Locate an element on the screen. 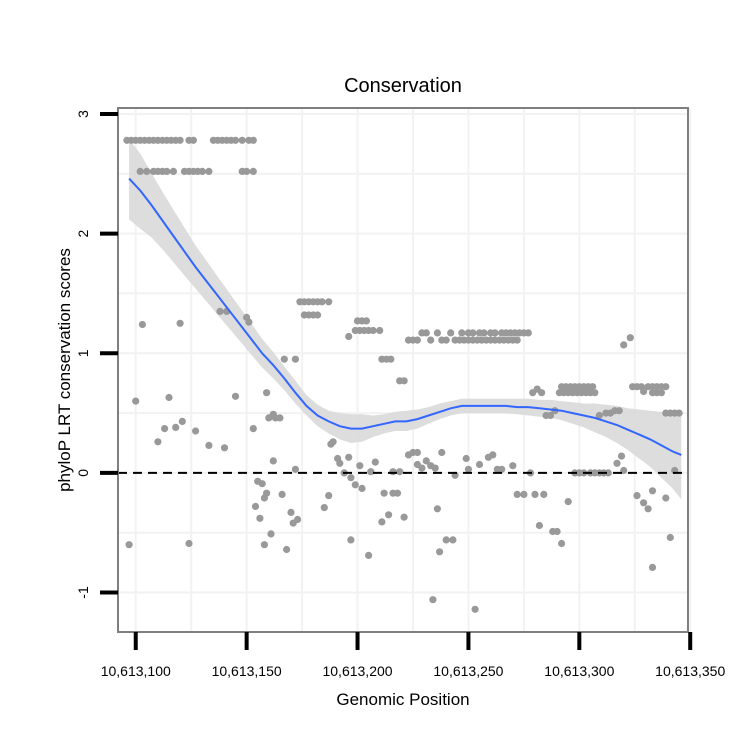  x-tick-label: 10,613,350 is located at coordinates (690, 671).